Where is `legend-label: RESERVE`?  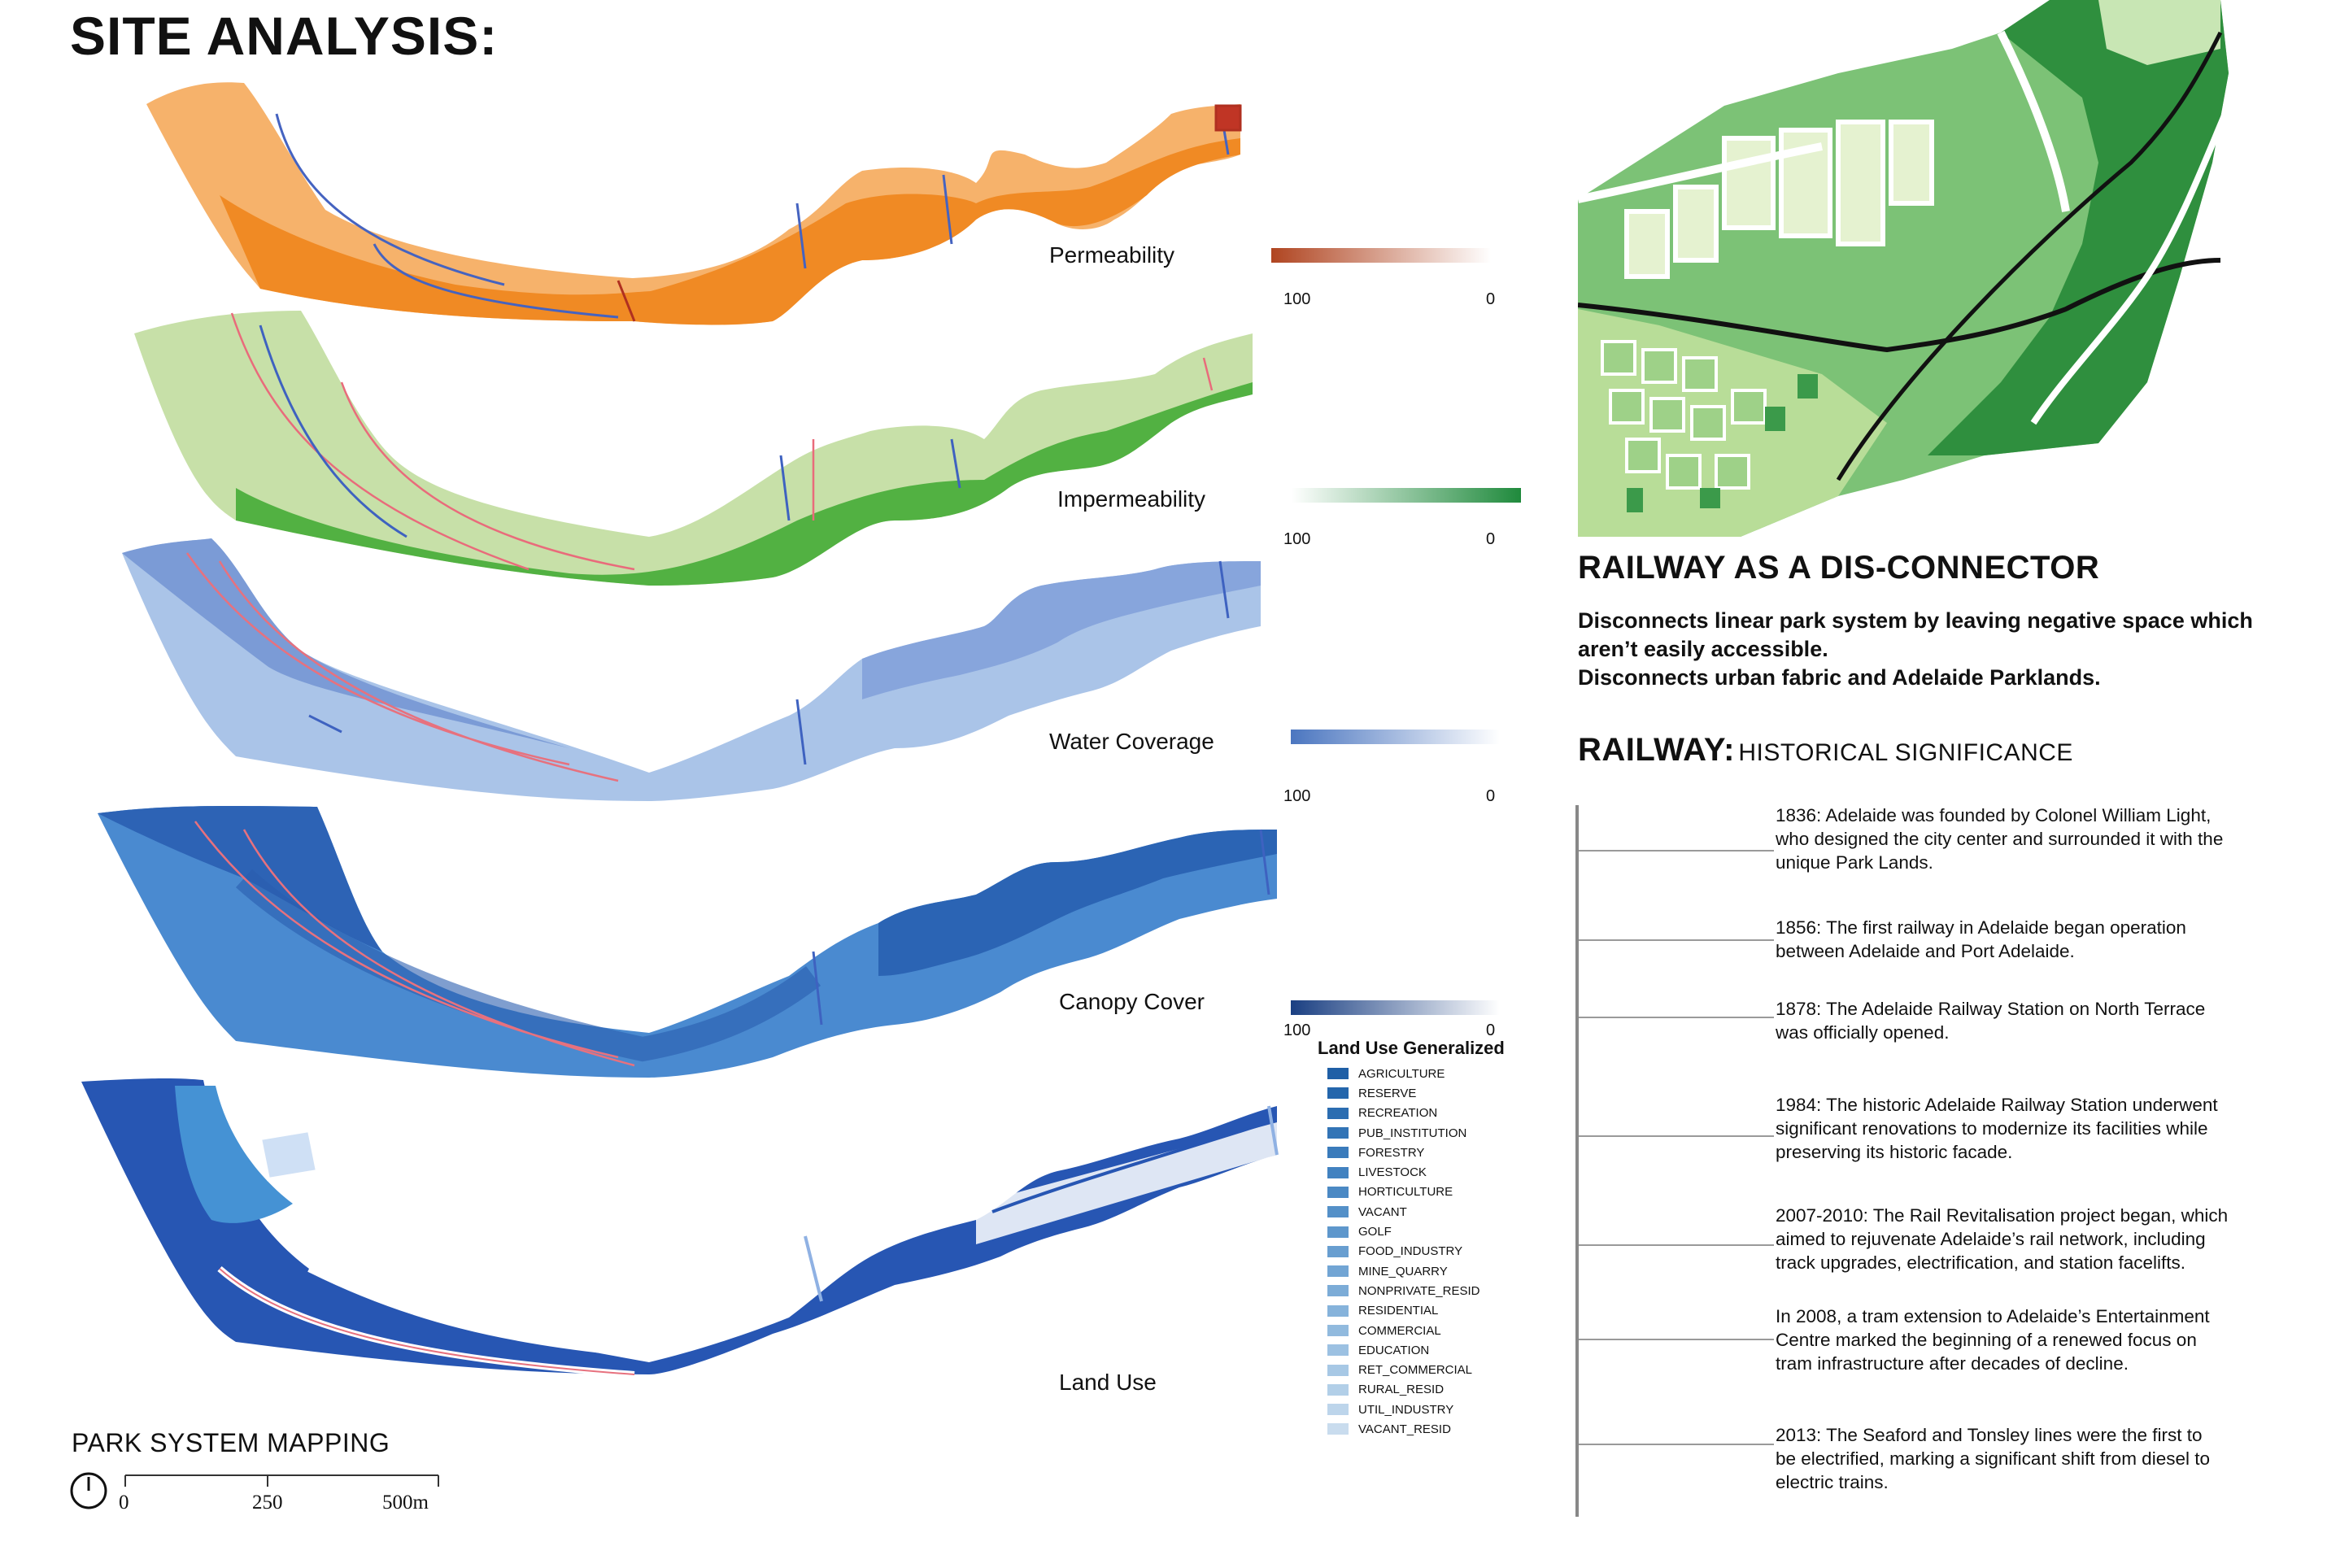 legend-label: RESERVE is located at coordinates (1387, 1093).